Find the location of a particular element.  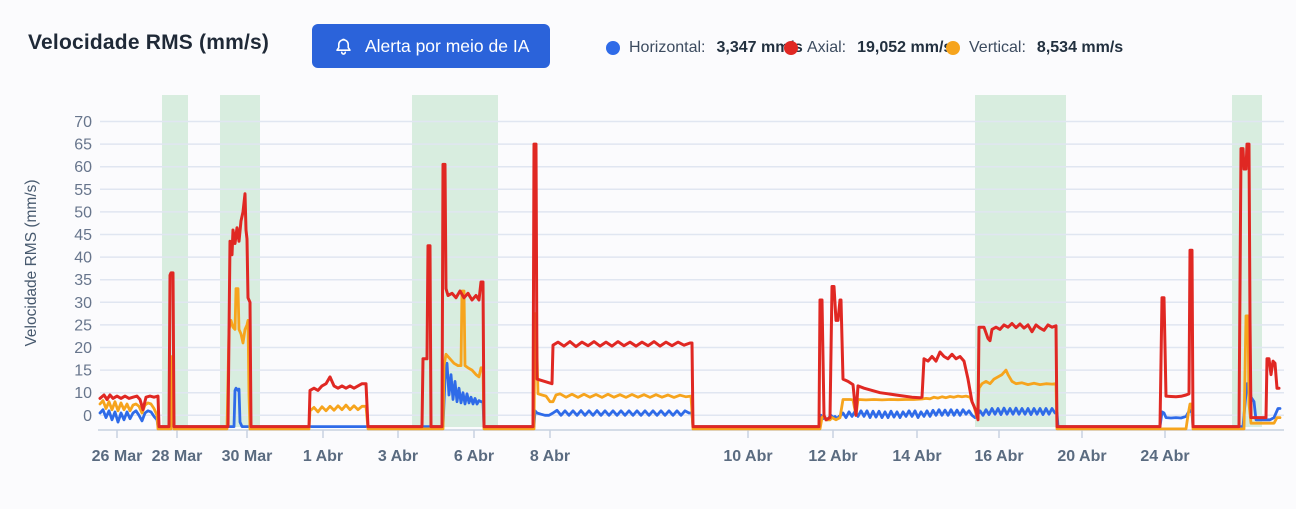

legend-label: Vertical: is located at coordinates (997, 47).